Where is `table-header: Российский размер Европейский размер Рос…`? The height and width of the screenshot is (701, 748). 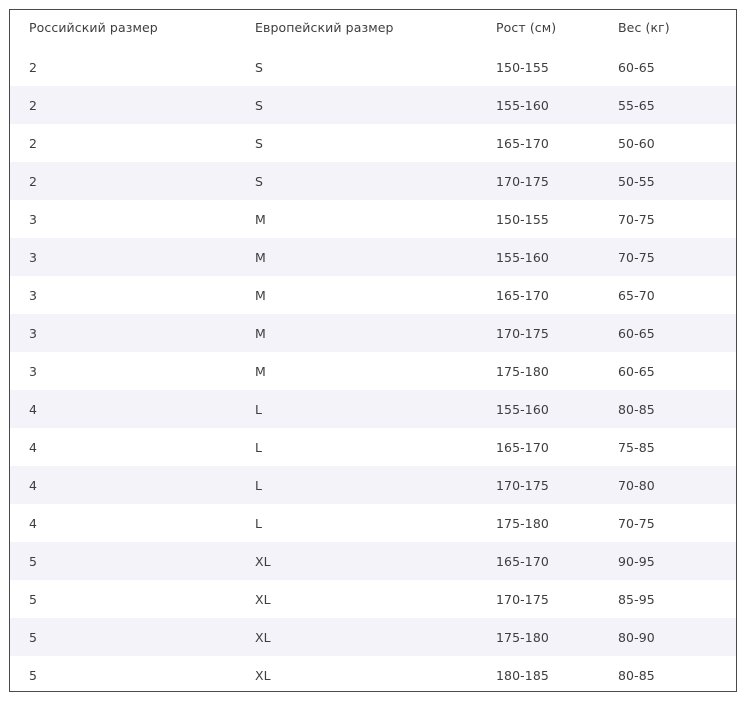 table-header: Российский размер Европейский размер Рос… is located at coordinates (373, 29).